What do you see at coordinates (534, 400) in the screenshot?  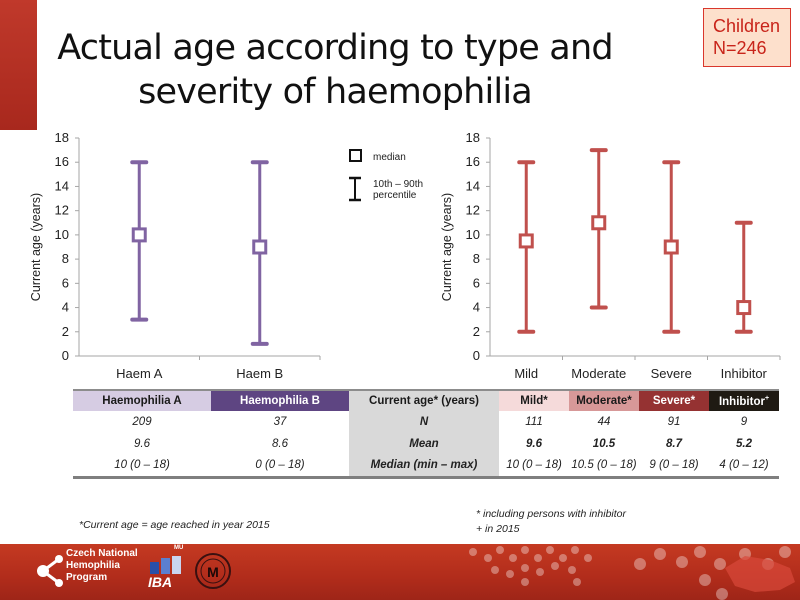 I see `header-mild: Mild*` at bounding box center [534, 400].